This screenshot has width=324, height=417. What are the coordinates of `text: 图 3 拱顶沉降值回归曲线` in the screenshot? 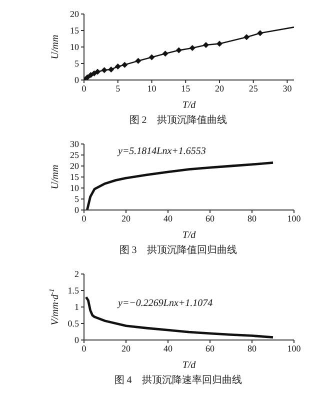 It's located at (178, 250).